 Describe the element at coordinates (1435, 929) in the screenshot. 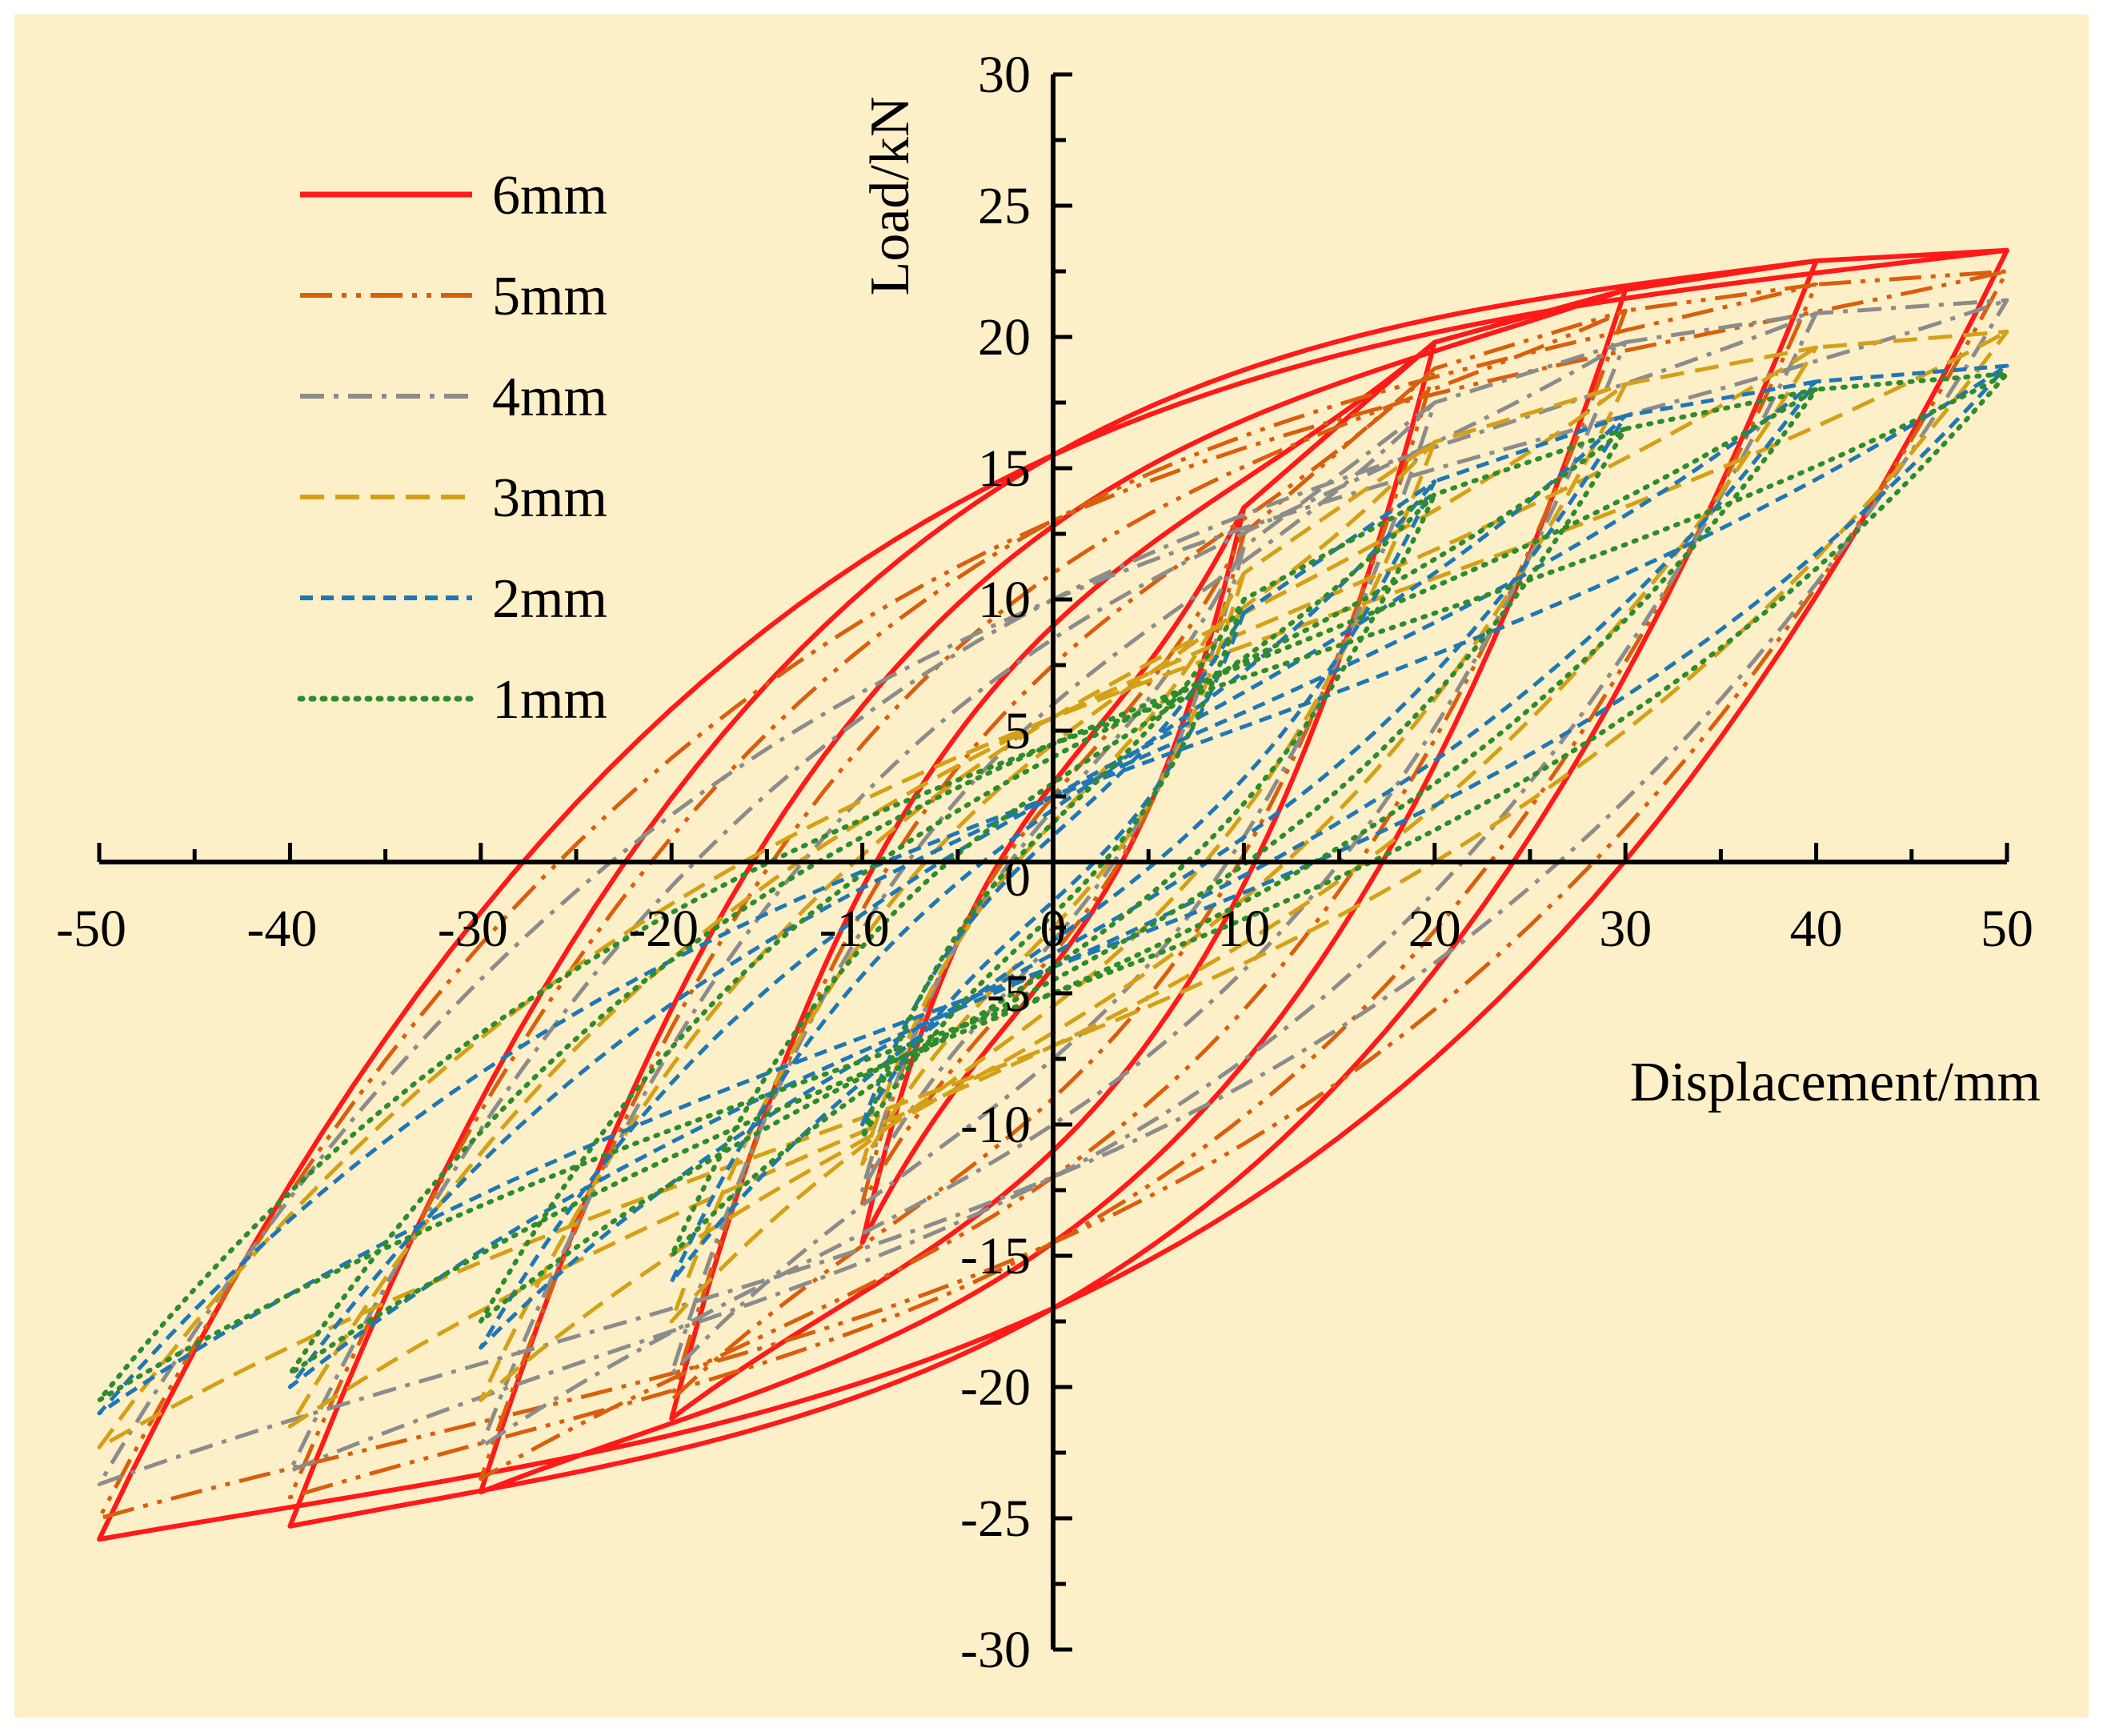

I see `x-tick-label: 20` at that location.